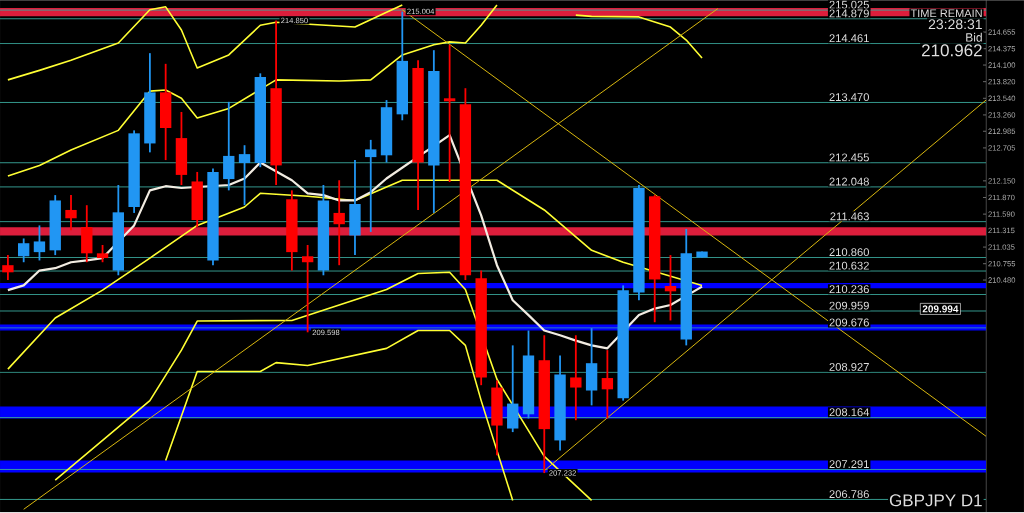  What do you see at coordinates (849, 305) in the screenshot?
I see `ref-line-label: 209.959` at bounding box center [849, 305].